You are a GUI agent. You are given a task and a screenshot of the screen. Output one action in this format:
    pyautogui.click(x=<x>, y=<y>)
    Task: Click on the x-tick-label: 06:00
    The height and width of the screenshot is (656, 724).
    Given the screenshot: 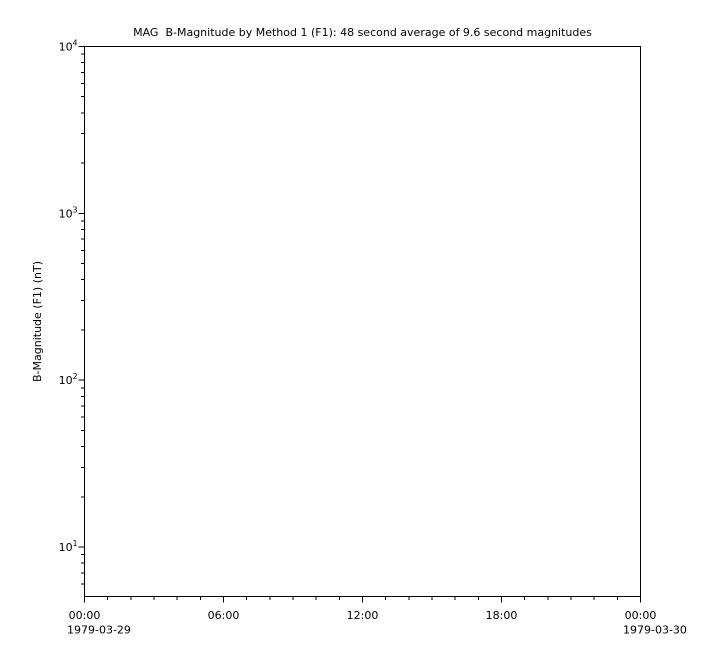 What is the action you would take?
    pyautogui.click(x=224, y=615)
    